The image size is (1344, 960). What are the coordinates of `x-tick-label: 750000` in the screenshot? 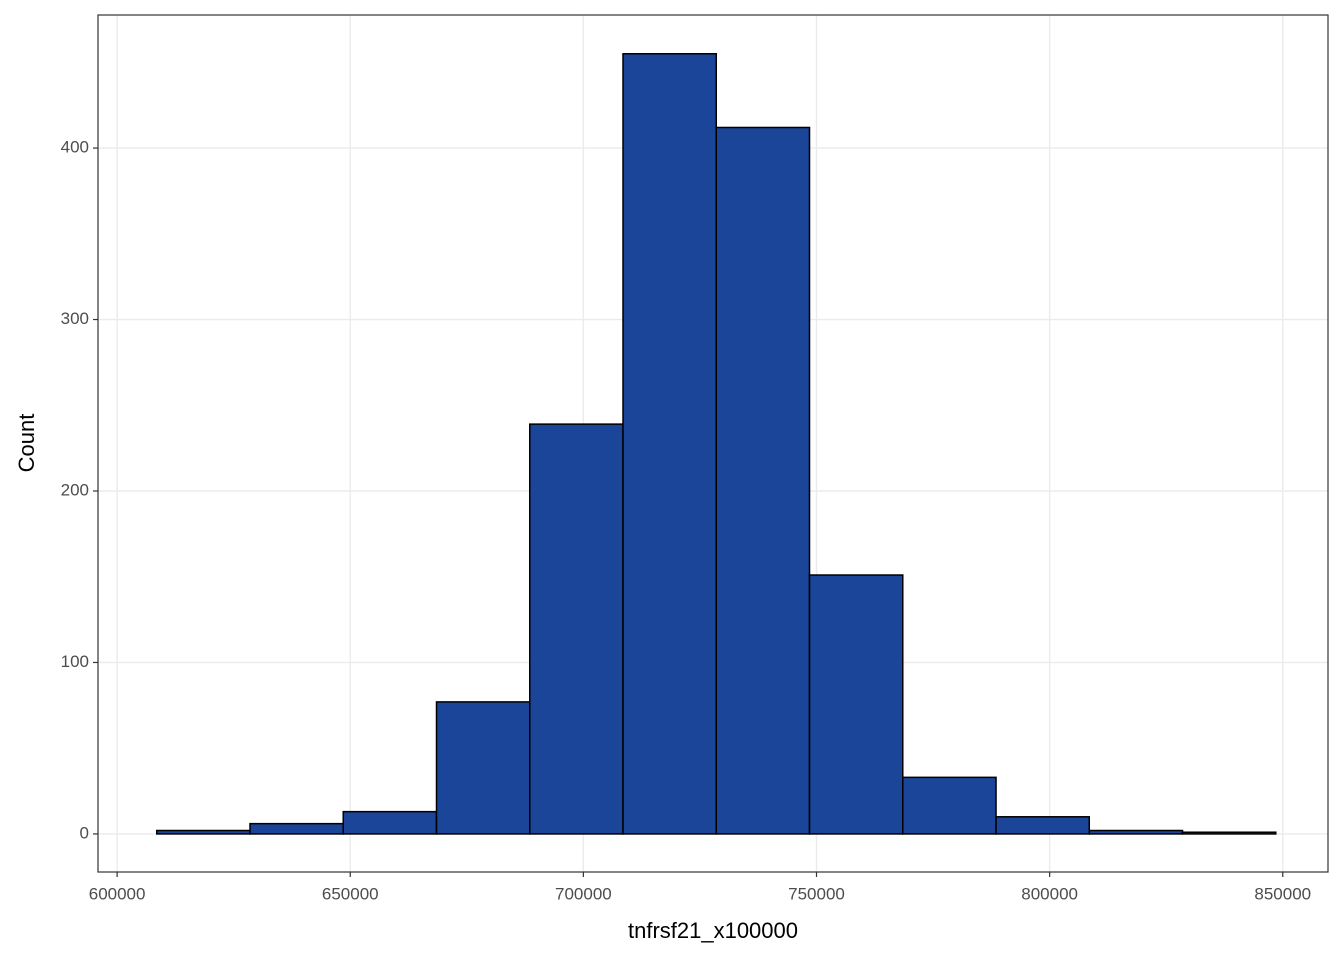 It's located at (816, 893).